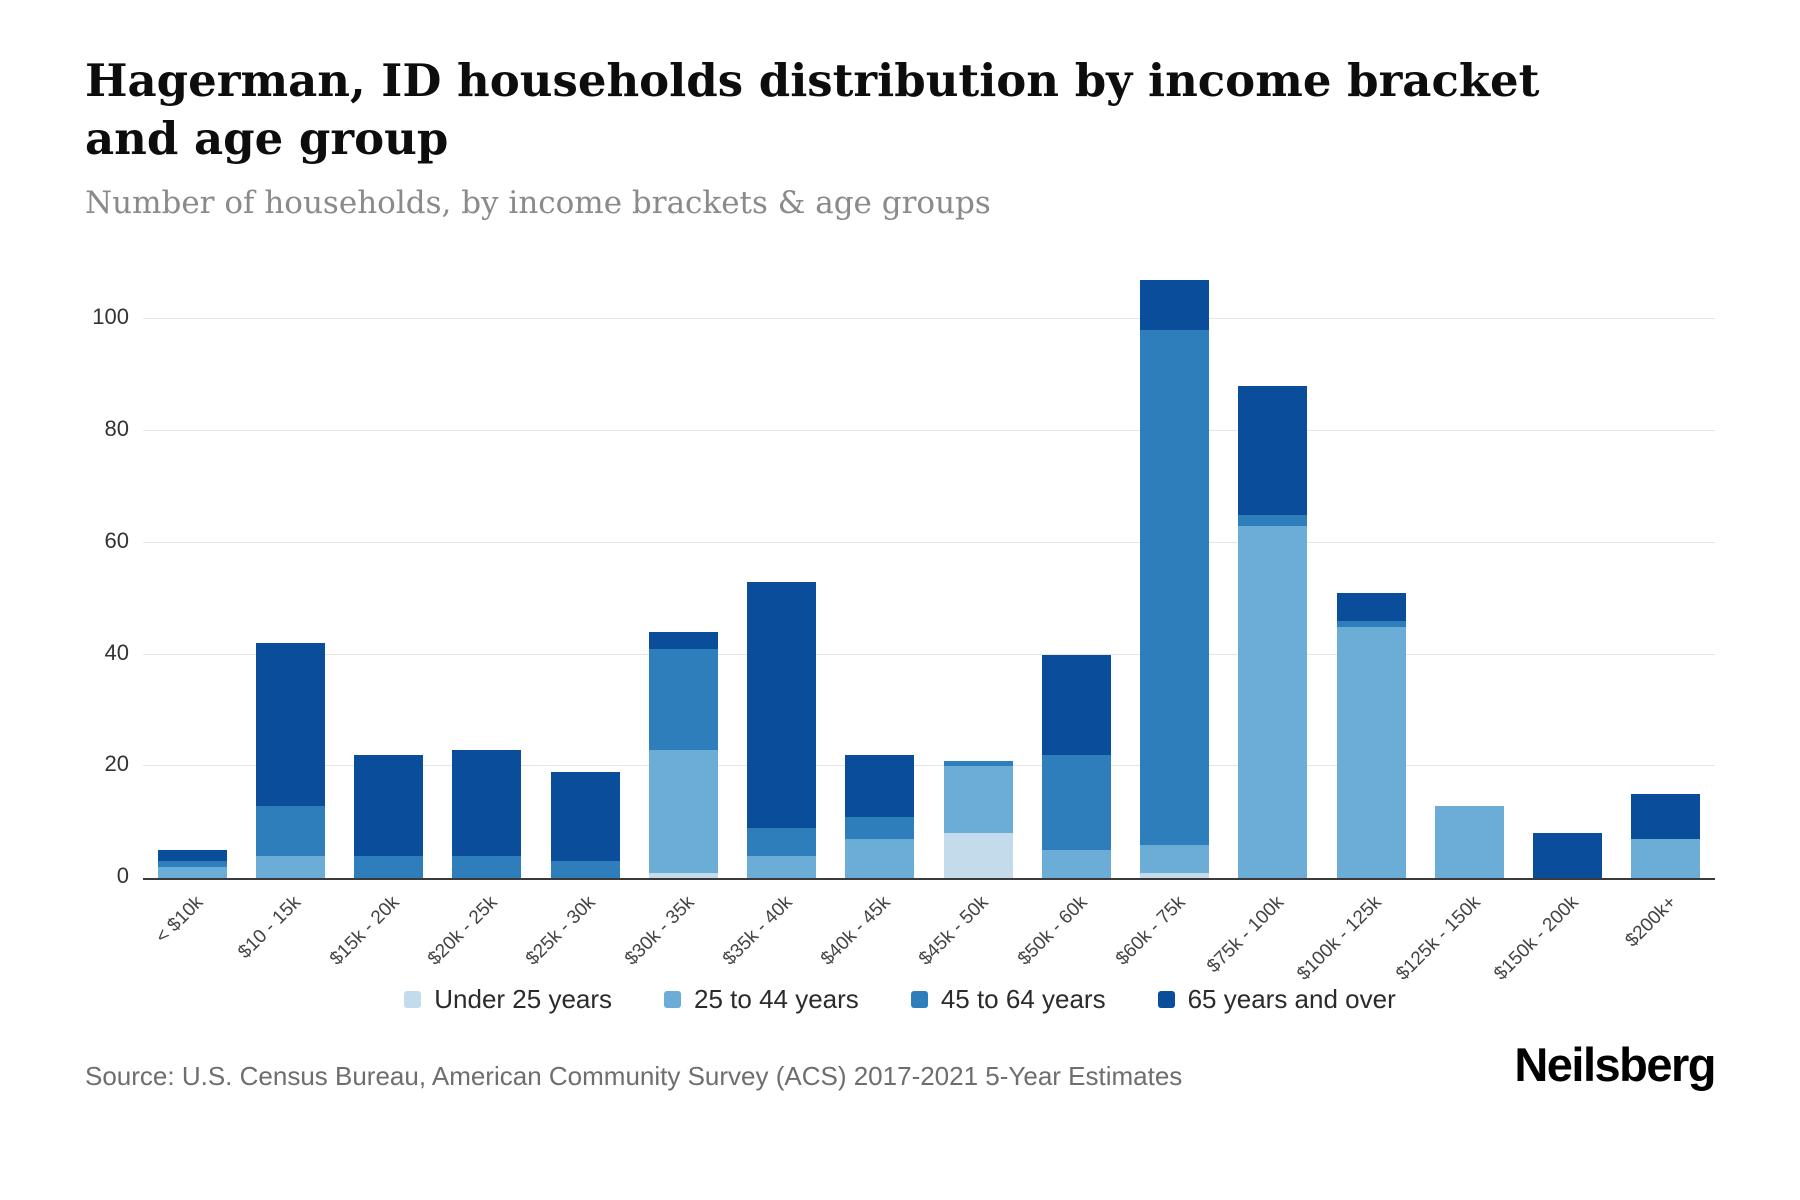  What do you see at coordinates (1291, 999) in the screenshot?
I see `legend-label: 65 years and over` at bounding box center [1291, 999].